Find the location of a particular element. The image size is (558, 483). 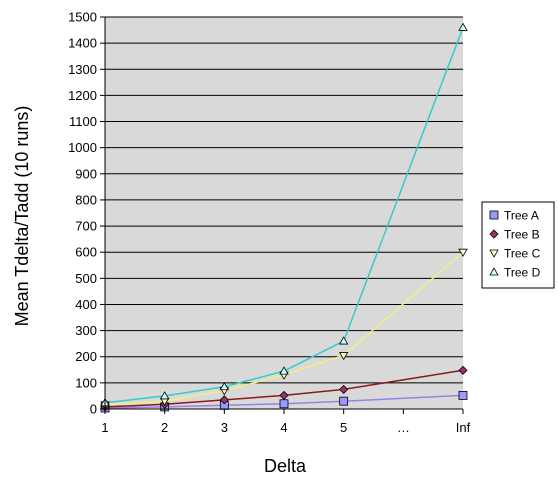

y-tick-label: 200 is located at coordinates (86, 356).